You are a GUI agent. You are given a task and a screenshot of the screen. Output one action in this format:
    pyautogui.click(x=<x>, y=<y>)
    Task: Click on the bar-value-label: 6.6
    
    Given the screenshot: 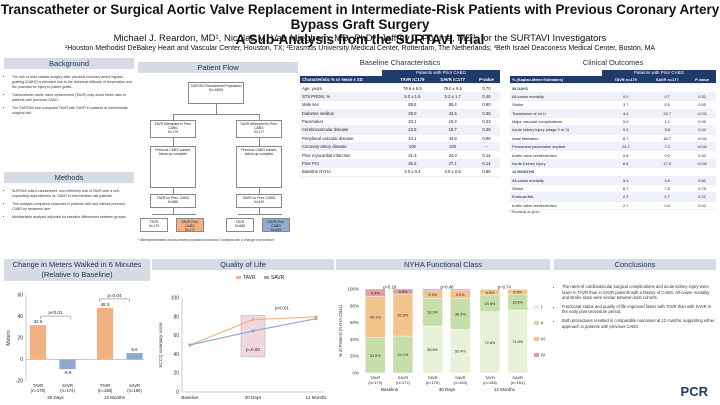 What is the action you would take?
    pyautogui.click(x=134, y=349)
    